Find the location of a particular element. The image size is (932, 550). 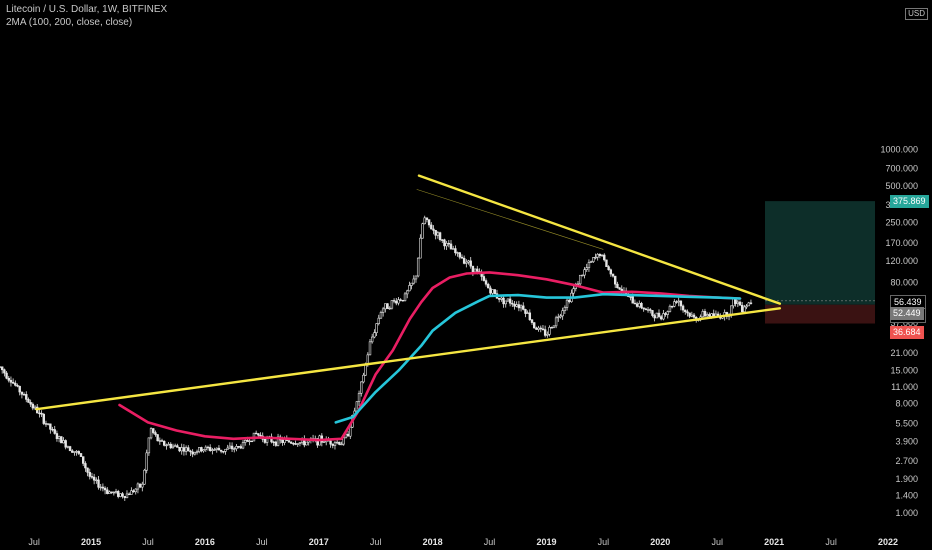

x-tick-label: 2017 is located at coordinates (319, 542).